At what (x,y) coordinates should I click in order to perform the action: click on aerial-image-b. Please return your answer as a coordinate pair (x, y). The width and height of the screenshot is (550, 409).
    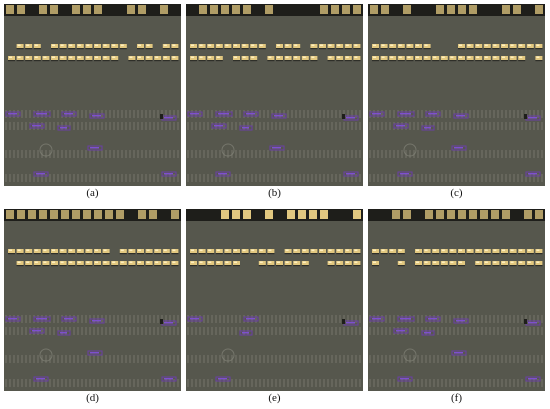
    Looking at the image, I should click on (274, 95).